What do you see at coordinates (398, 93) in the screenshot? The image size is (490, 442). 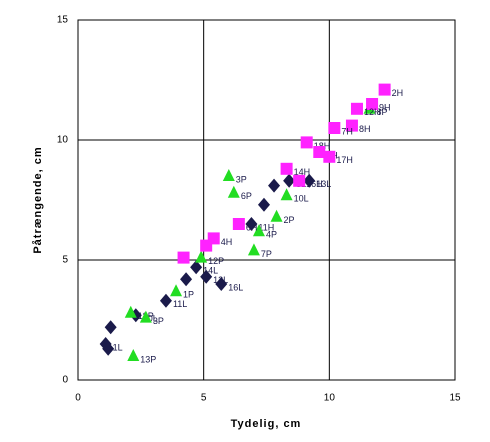 I see `point-label: 2H` at bounding box center [398, 93].